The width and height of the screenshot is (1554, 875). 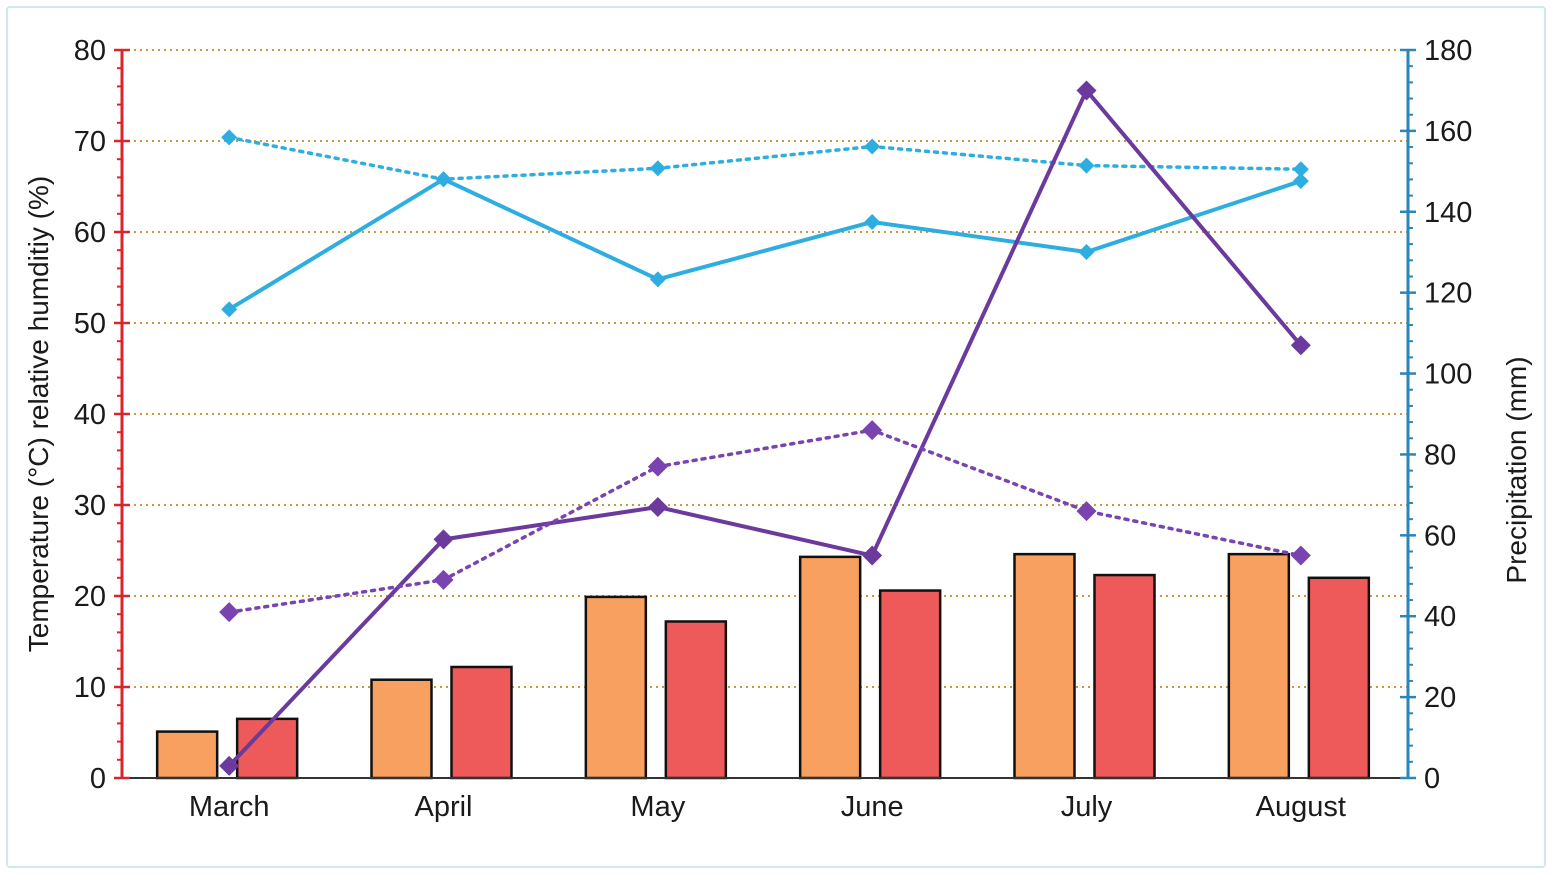 What do you see at coordinates (98, 779) in the screenshot?
I see `y-left-tick-label: 0` at bounding box center [98, 779].